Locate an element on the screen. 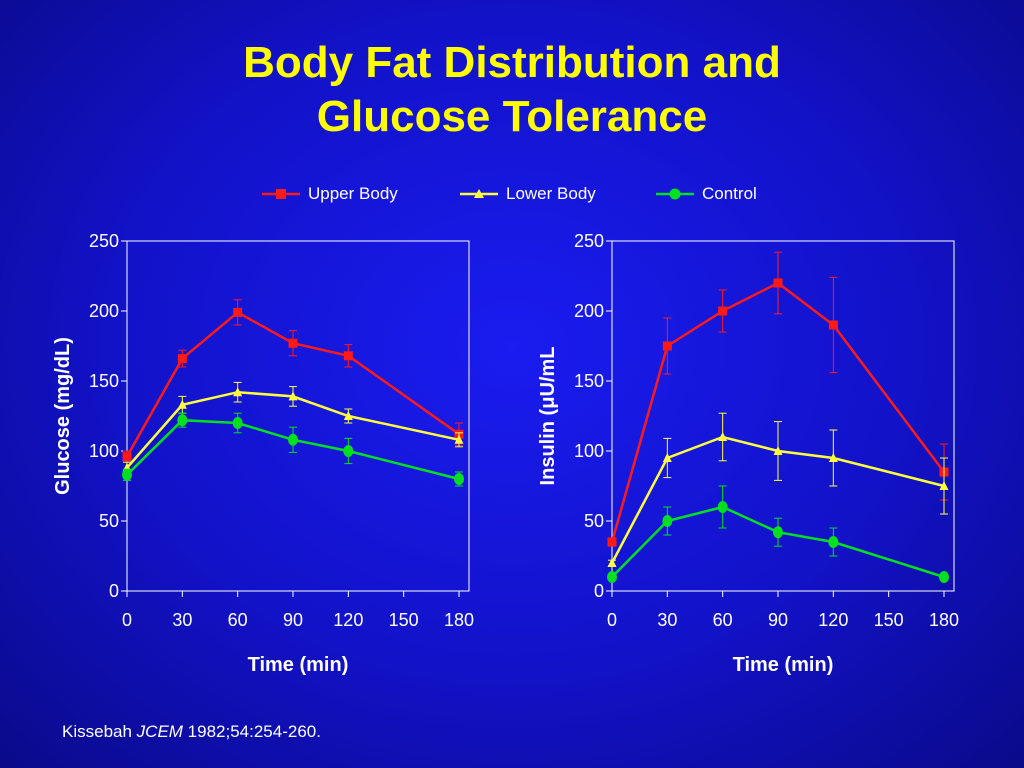  legend: Upper Body Lower Body Control is located at coordinates (512, 194).